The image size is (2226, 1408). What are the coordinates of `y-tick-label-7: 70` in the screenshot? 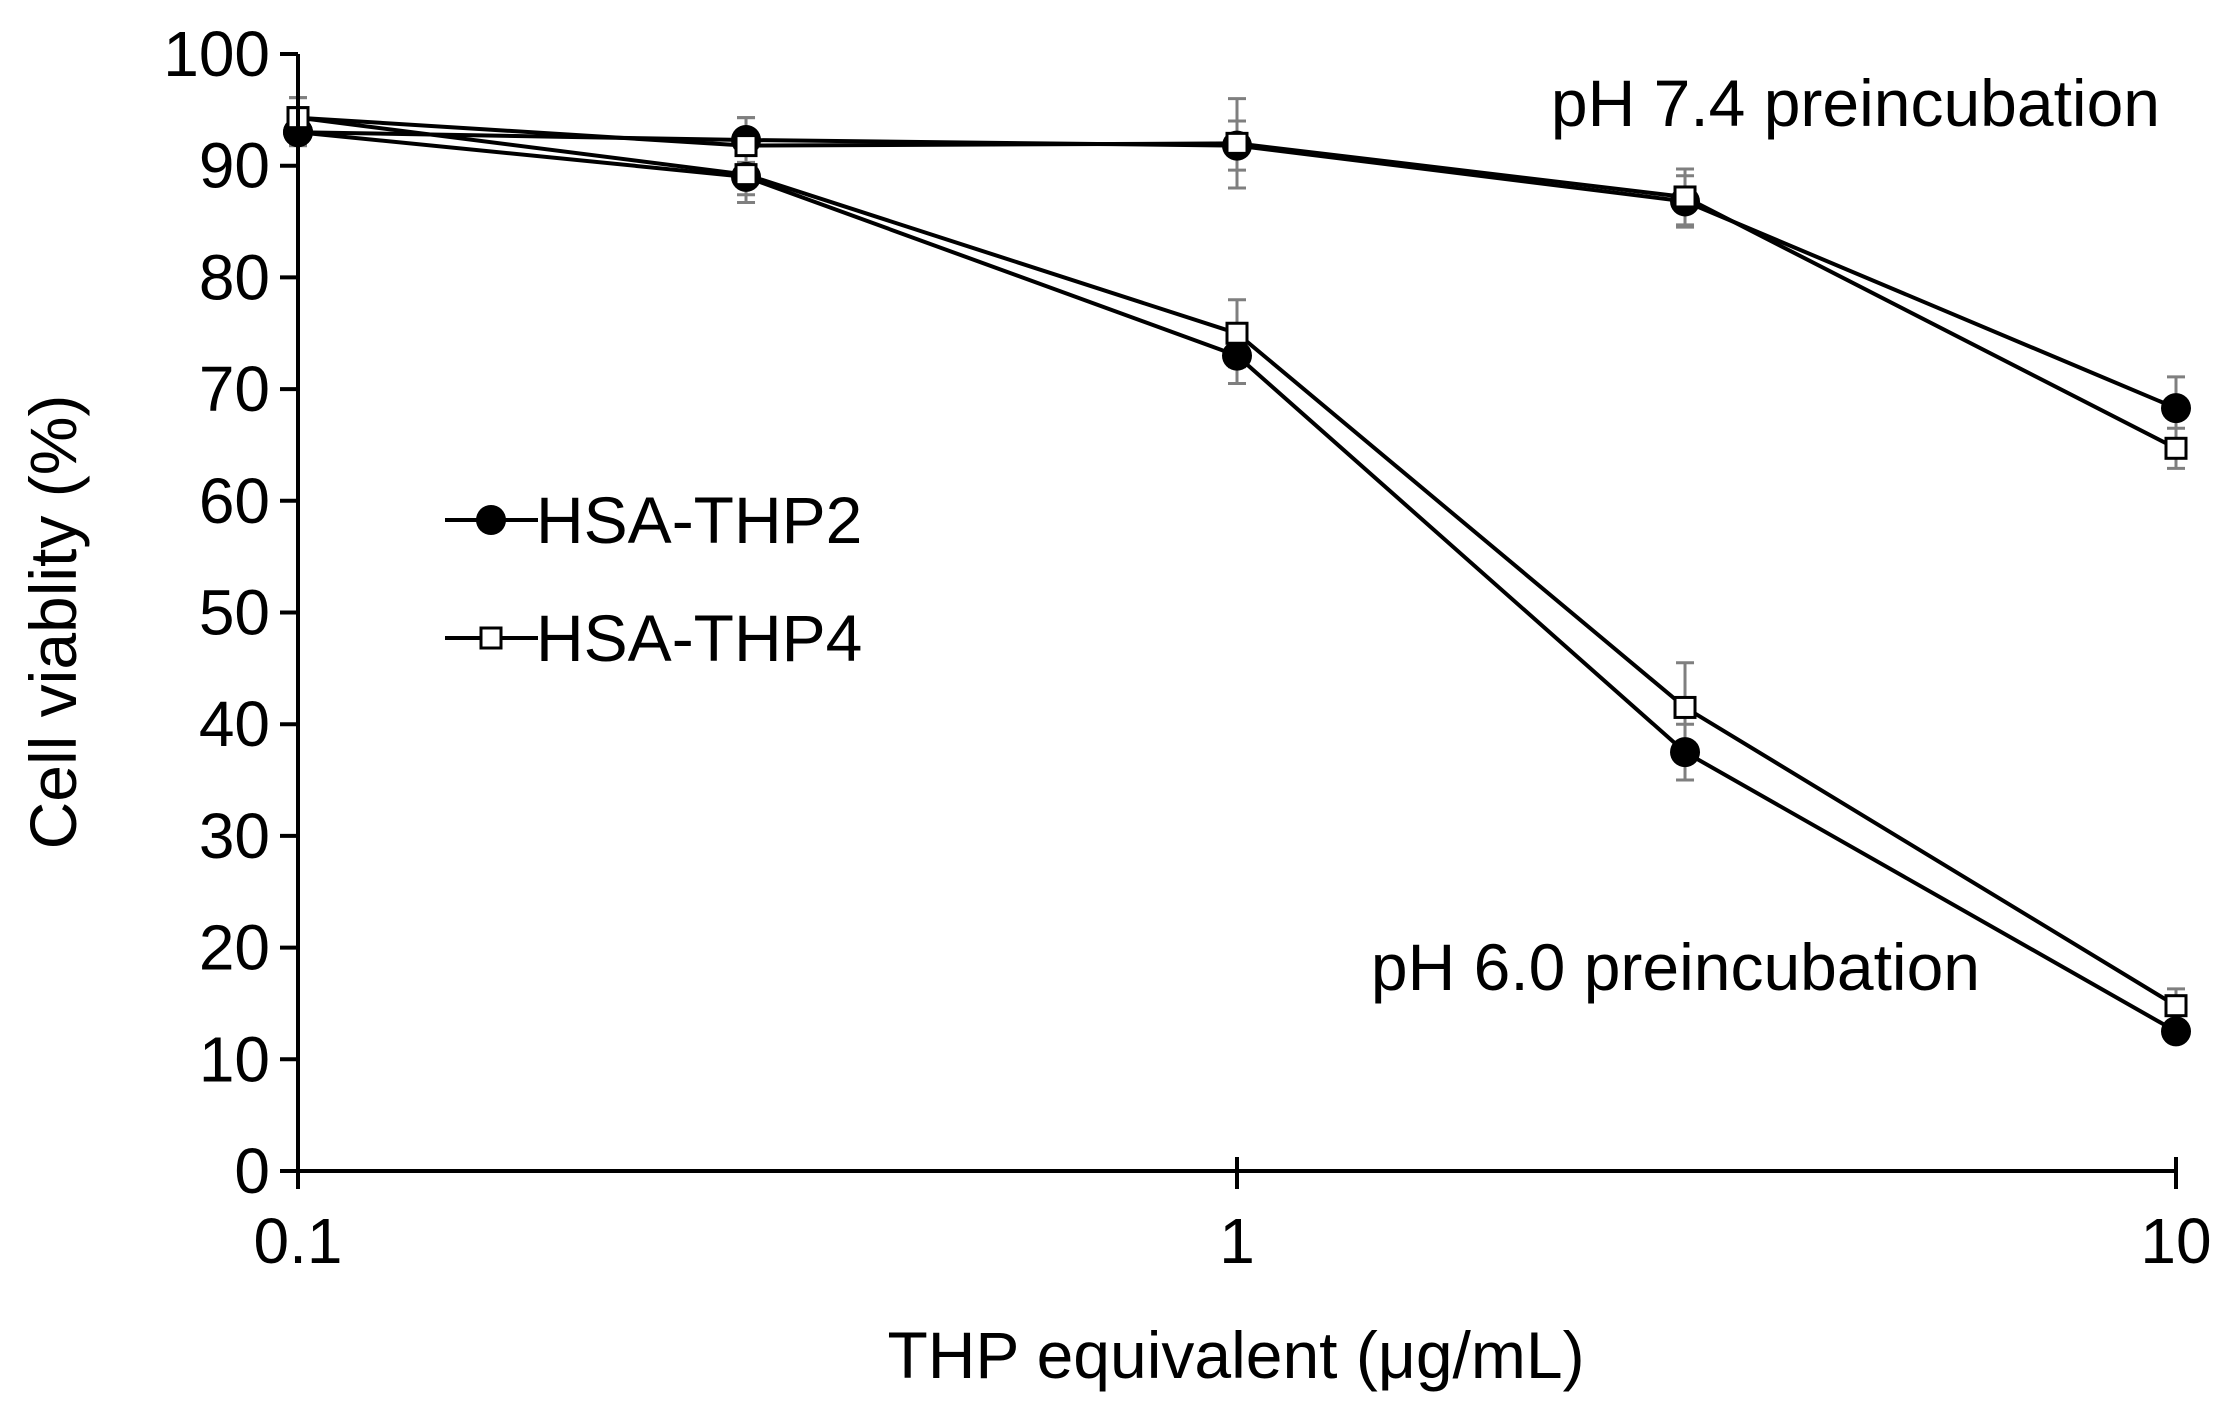 It's located at (234, 389).